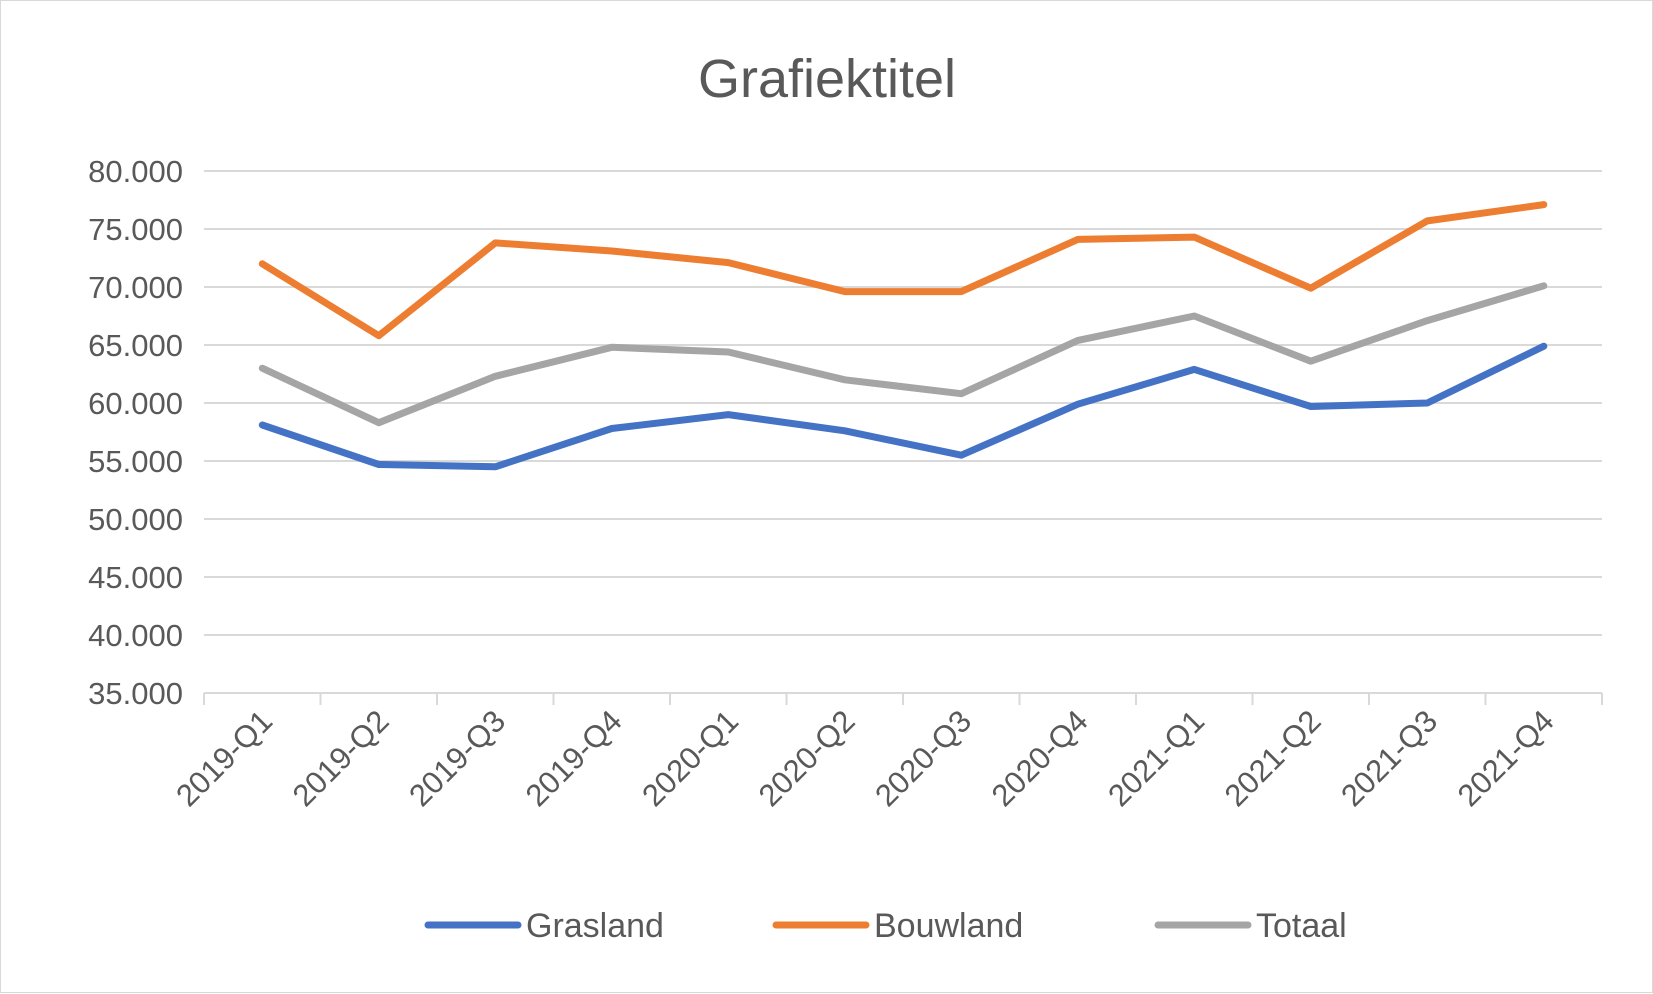 The width and height of the screenshot is (1653, 994). What do you see at coordinates (1301, 926) in the screenshot?
I see `legend-label-totaal: Totaal` at bounding box center [1301, 926].